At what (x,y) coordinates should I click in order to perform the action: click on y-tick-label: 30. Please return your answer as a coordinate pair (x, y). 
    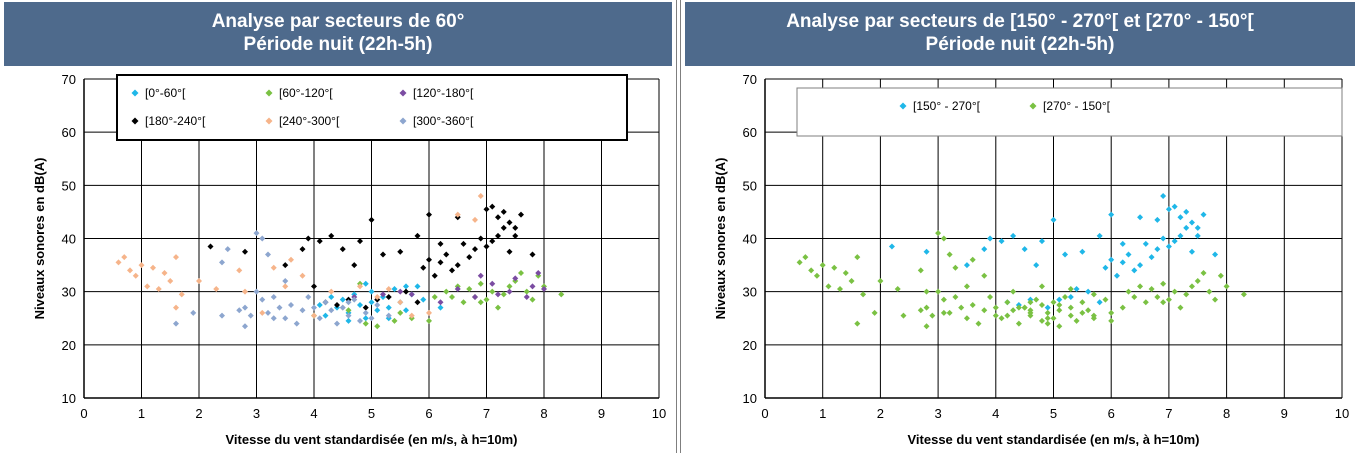
    Looking at the image, I should click on (750, 292).